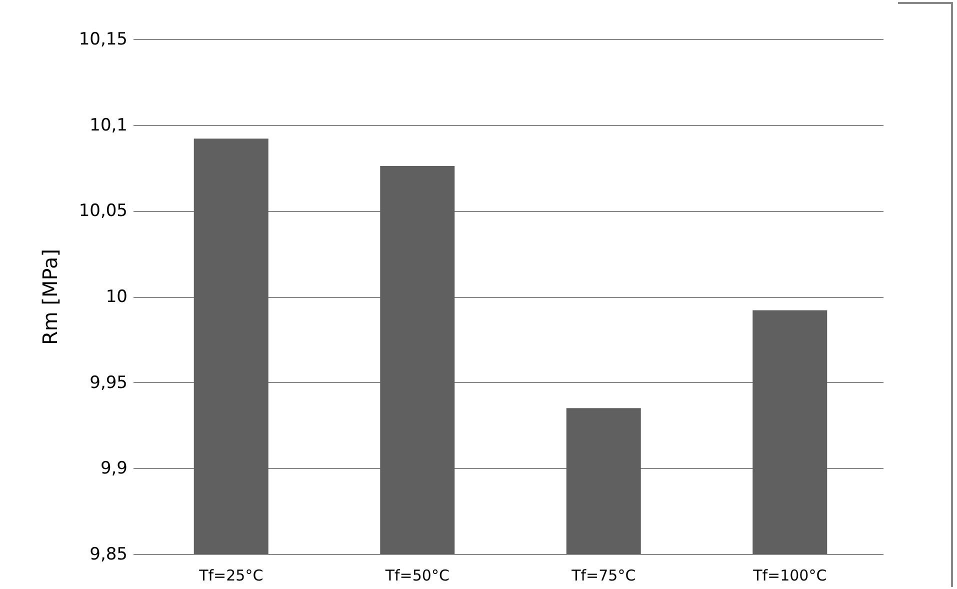  Describe the element at coordinates (109, 554) in the screenshot. I see `y-tick-label: 9,85` at that location.